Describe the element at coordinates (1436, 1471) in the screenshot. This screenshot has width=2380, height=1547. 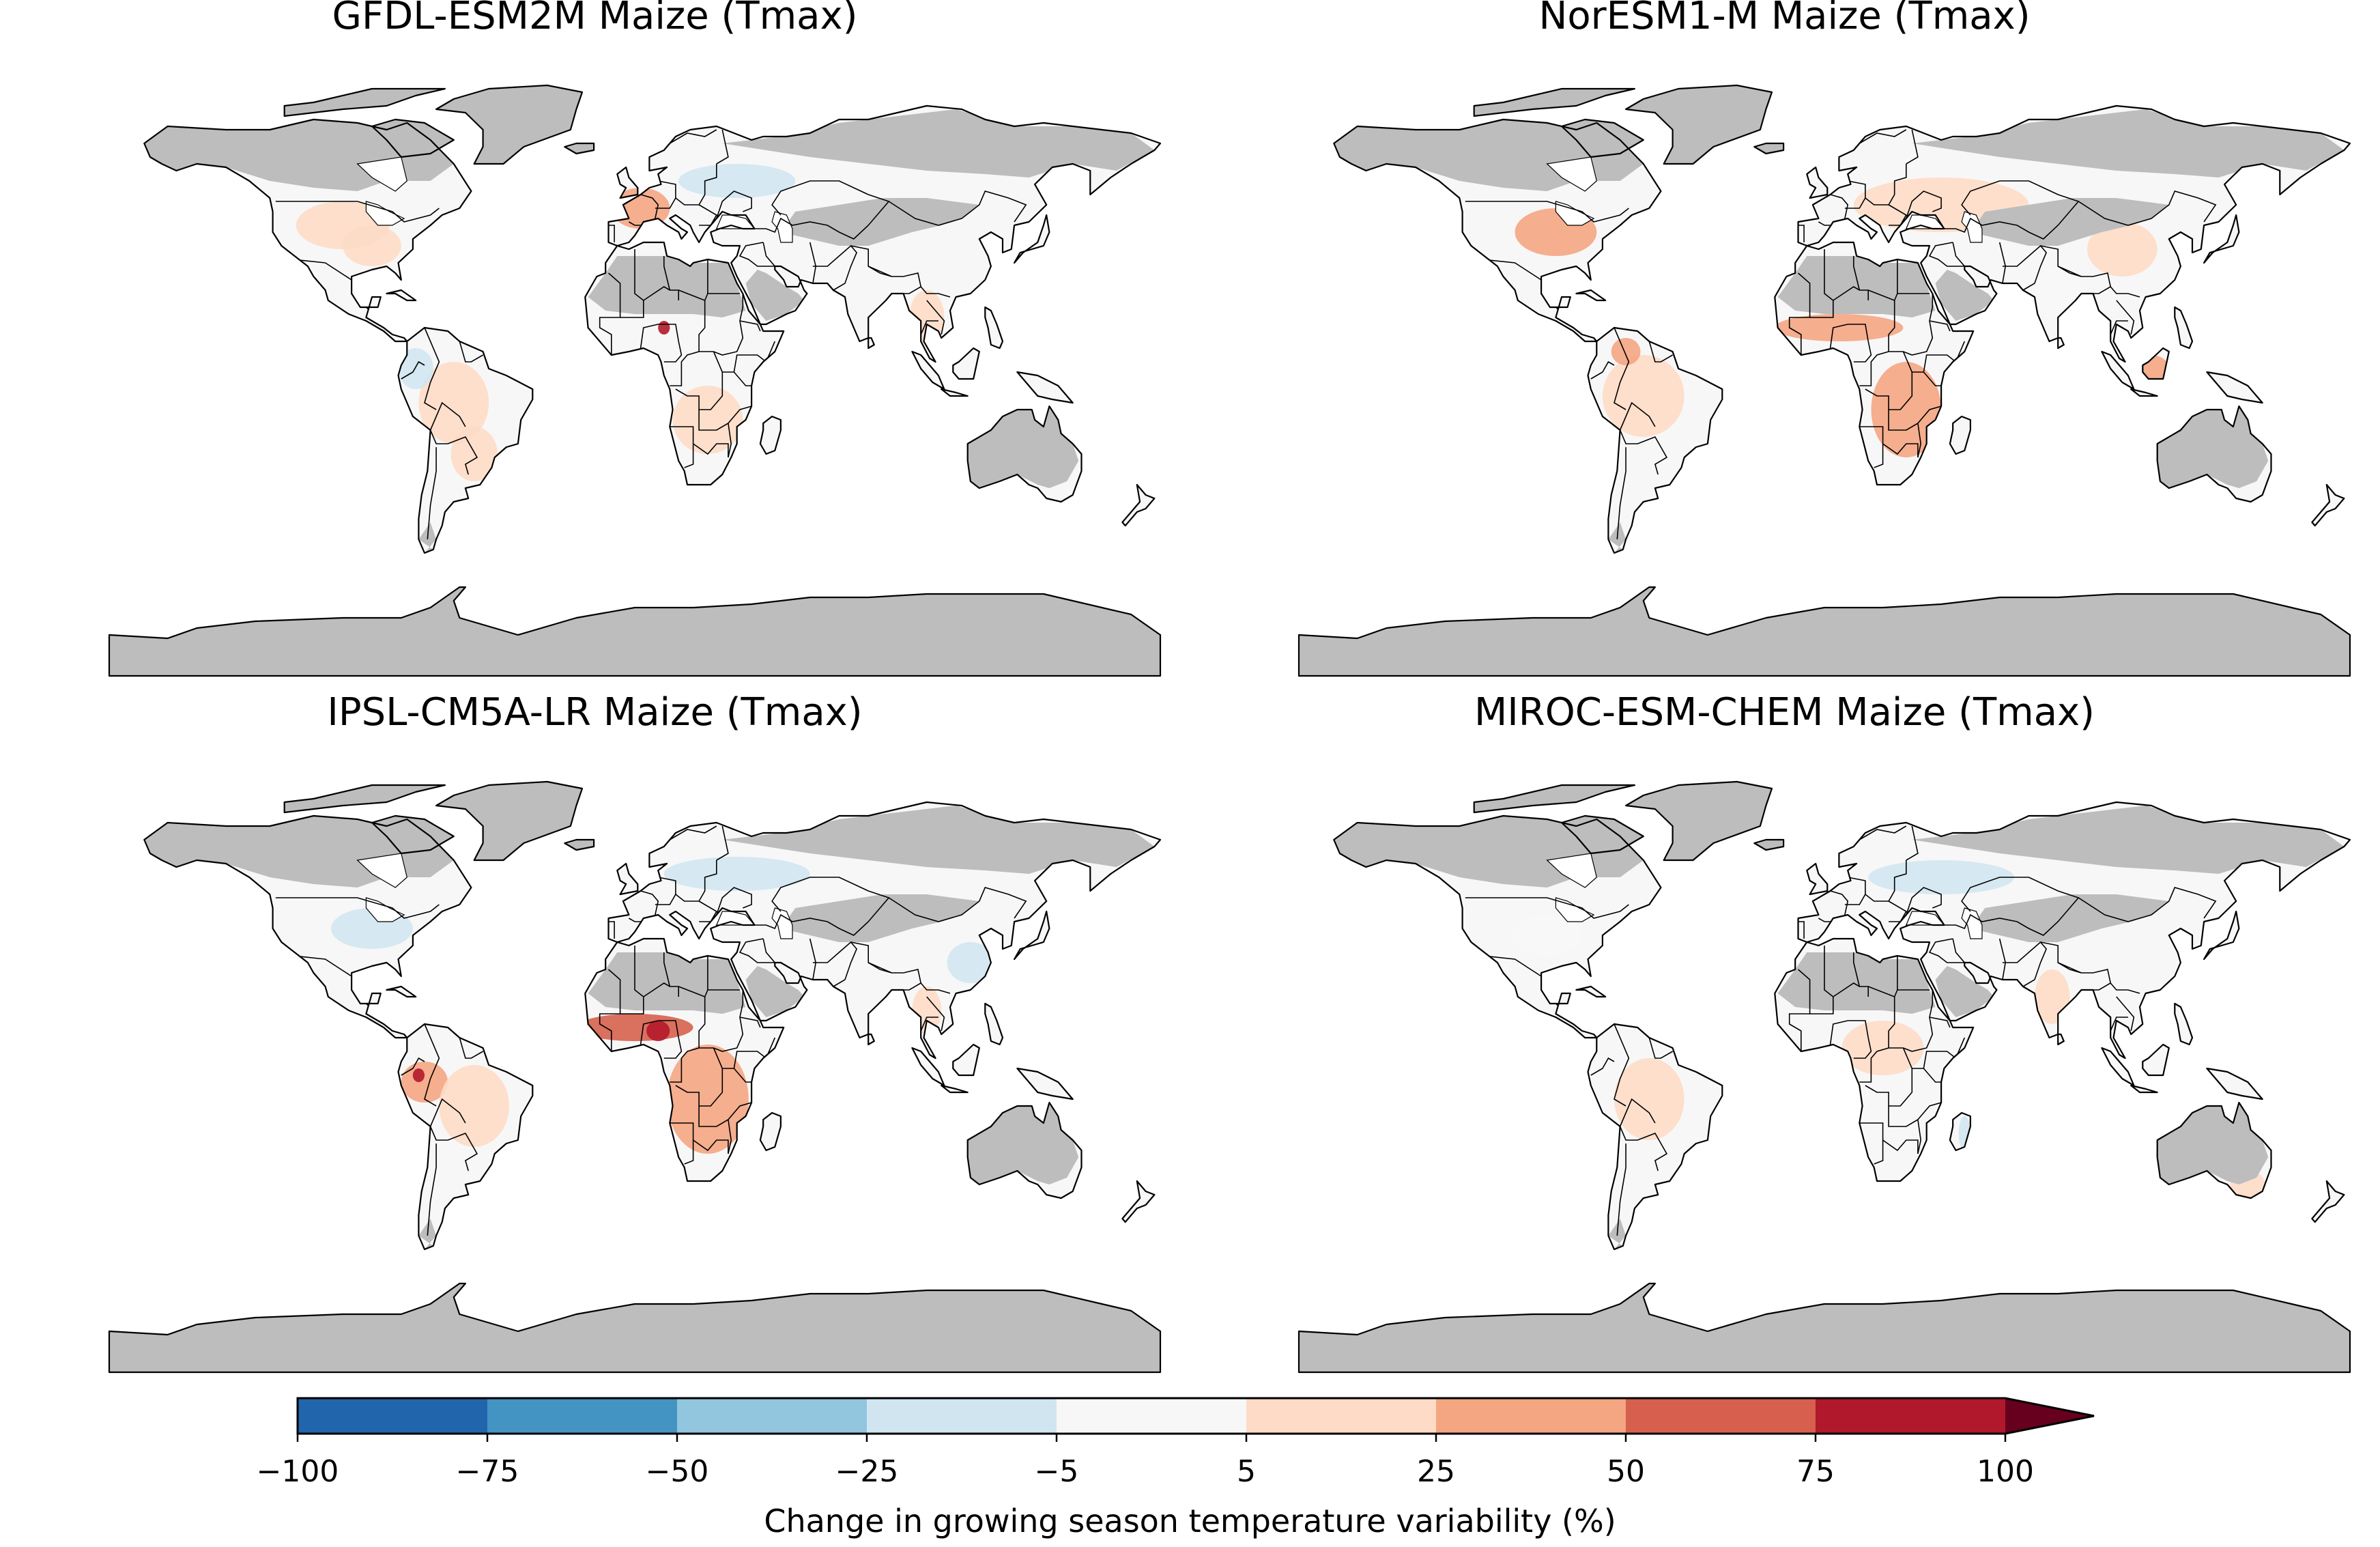
I see `colorbar-tick-label: 25` at that location.